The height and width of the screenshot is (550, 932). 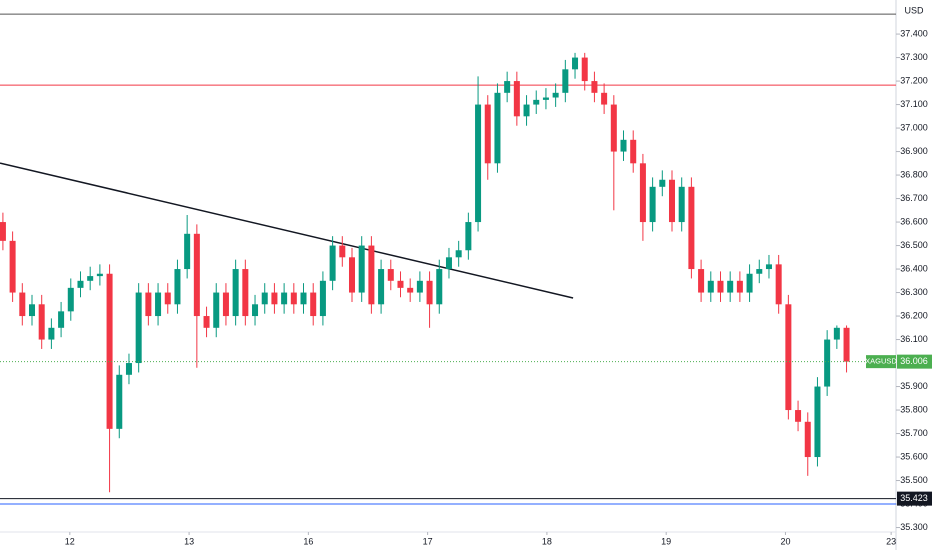 I want to click on y-tick-label: 36.400, so click(x=914, y=268).